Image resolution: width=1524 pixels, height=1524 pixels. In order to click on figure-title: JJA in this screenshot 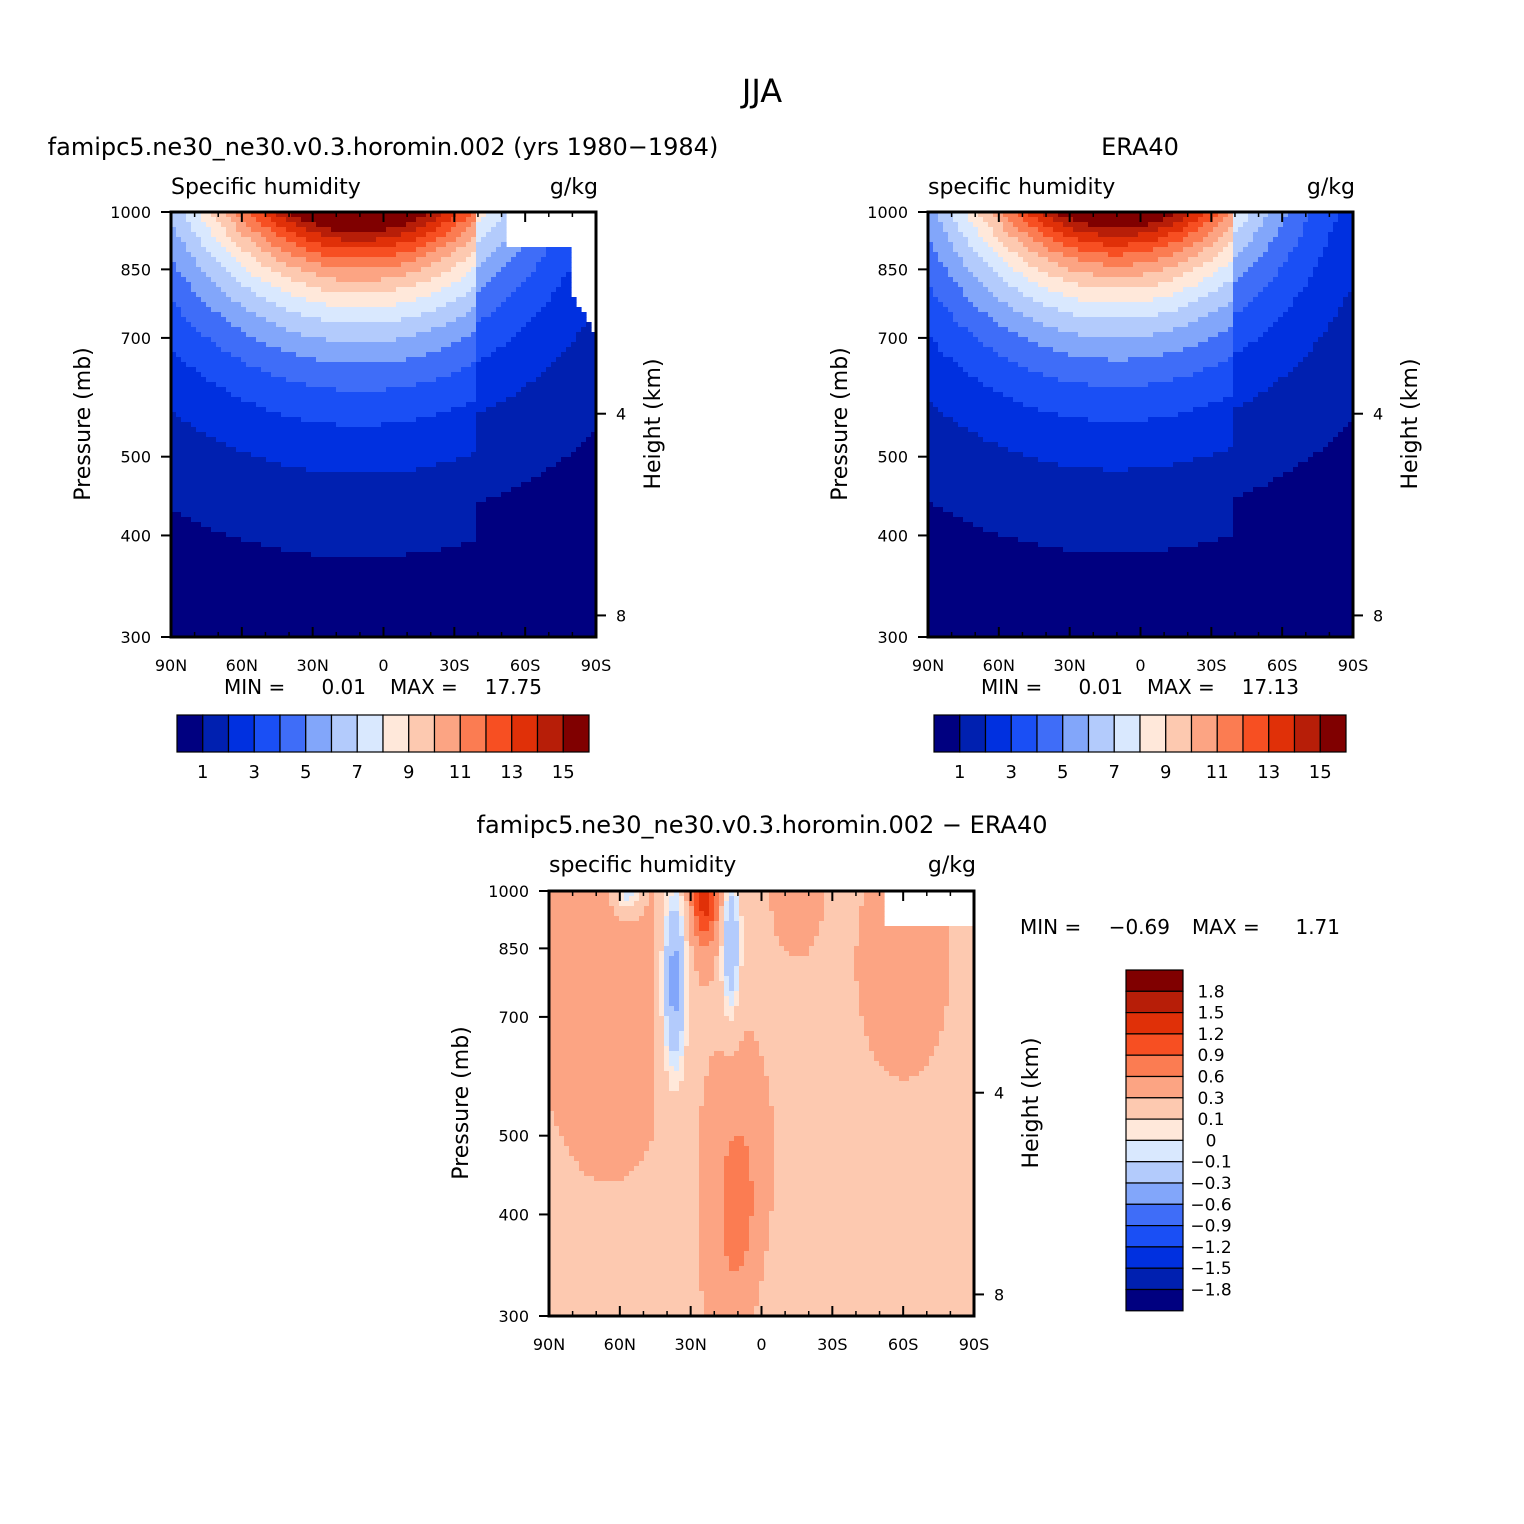, I will do `click(761, 91)`.